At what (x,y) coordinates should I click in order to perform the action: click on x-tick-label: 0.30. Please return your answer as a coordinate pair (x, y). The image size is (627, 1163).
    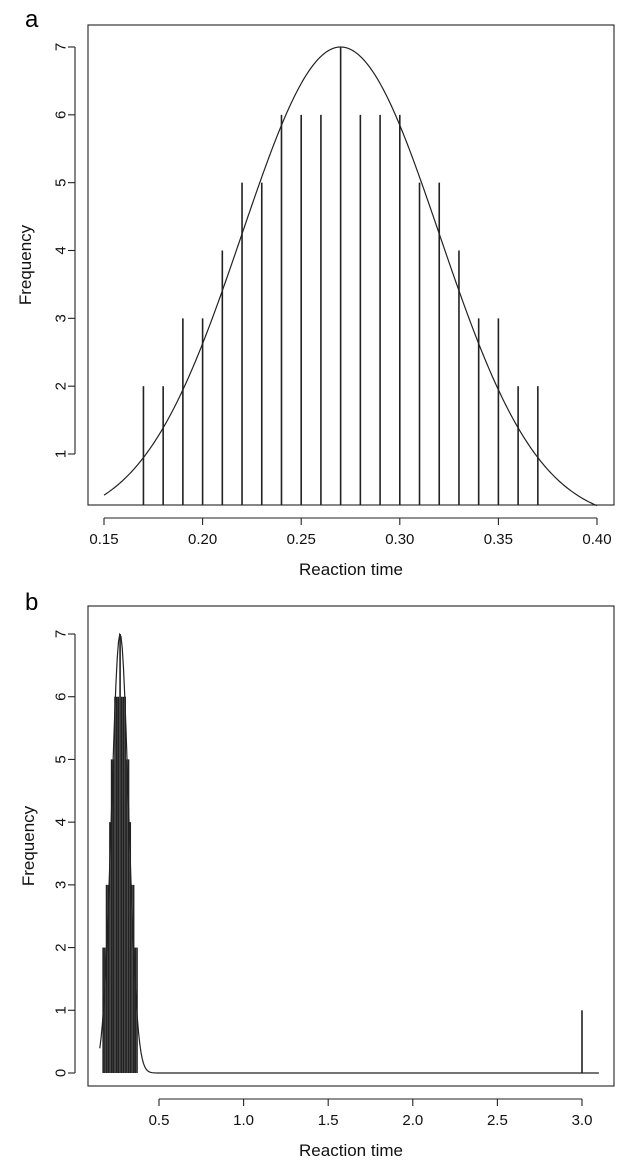
    Looking at the image, I should click on (399, 539).